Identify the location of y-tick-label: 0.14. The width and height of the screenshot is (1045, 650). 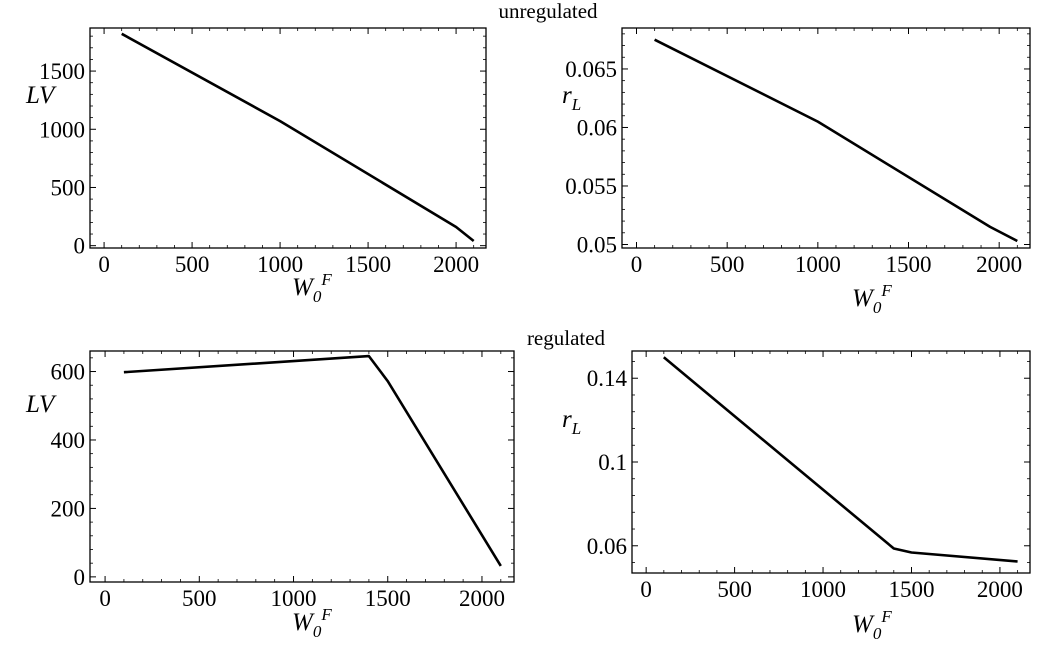
(607, 378).